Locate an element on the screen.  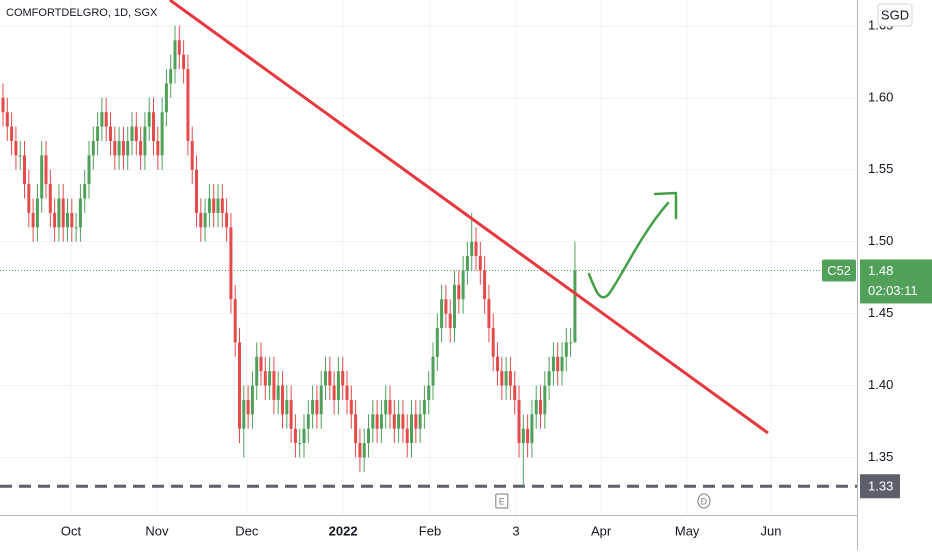
x-tick-label: Nov is located at coordinates (157, 530).